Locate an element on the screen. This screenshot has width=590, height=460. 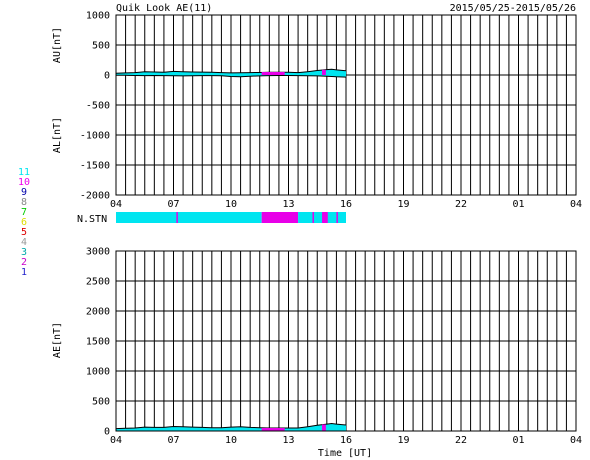
station-count-label: 4 is located at coordinates (24, 242).